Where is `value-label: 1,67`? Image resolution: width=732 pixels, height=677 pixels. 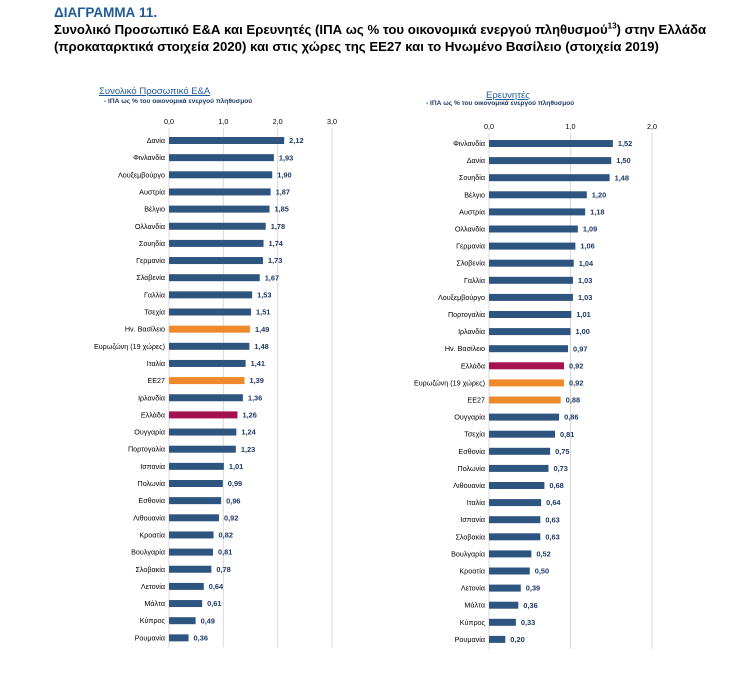 value-label: 1,67 is located at coordinates (272, 277).